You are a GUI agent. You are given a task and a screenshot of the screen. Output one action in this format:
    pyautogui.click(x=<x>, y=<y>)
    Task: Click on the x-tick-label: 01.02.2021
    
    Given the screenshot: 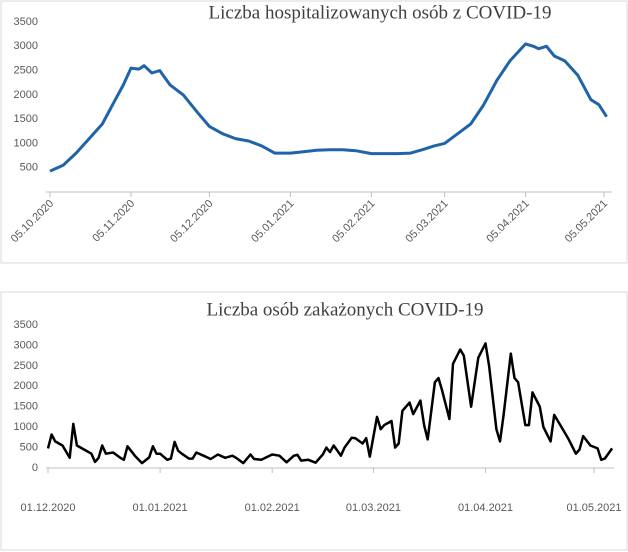 What is the action you would take?
    pyautogui.click(x=272, y=508)
    